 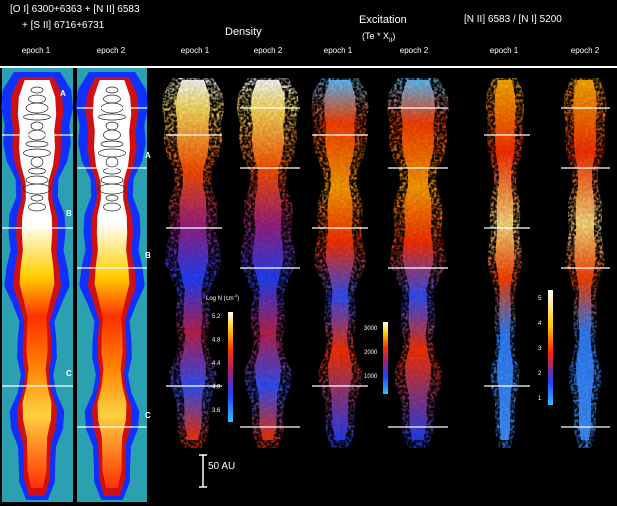 I want to click on epoch-label-4: epoch 2, so click(x=268, y=50).